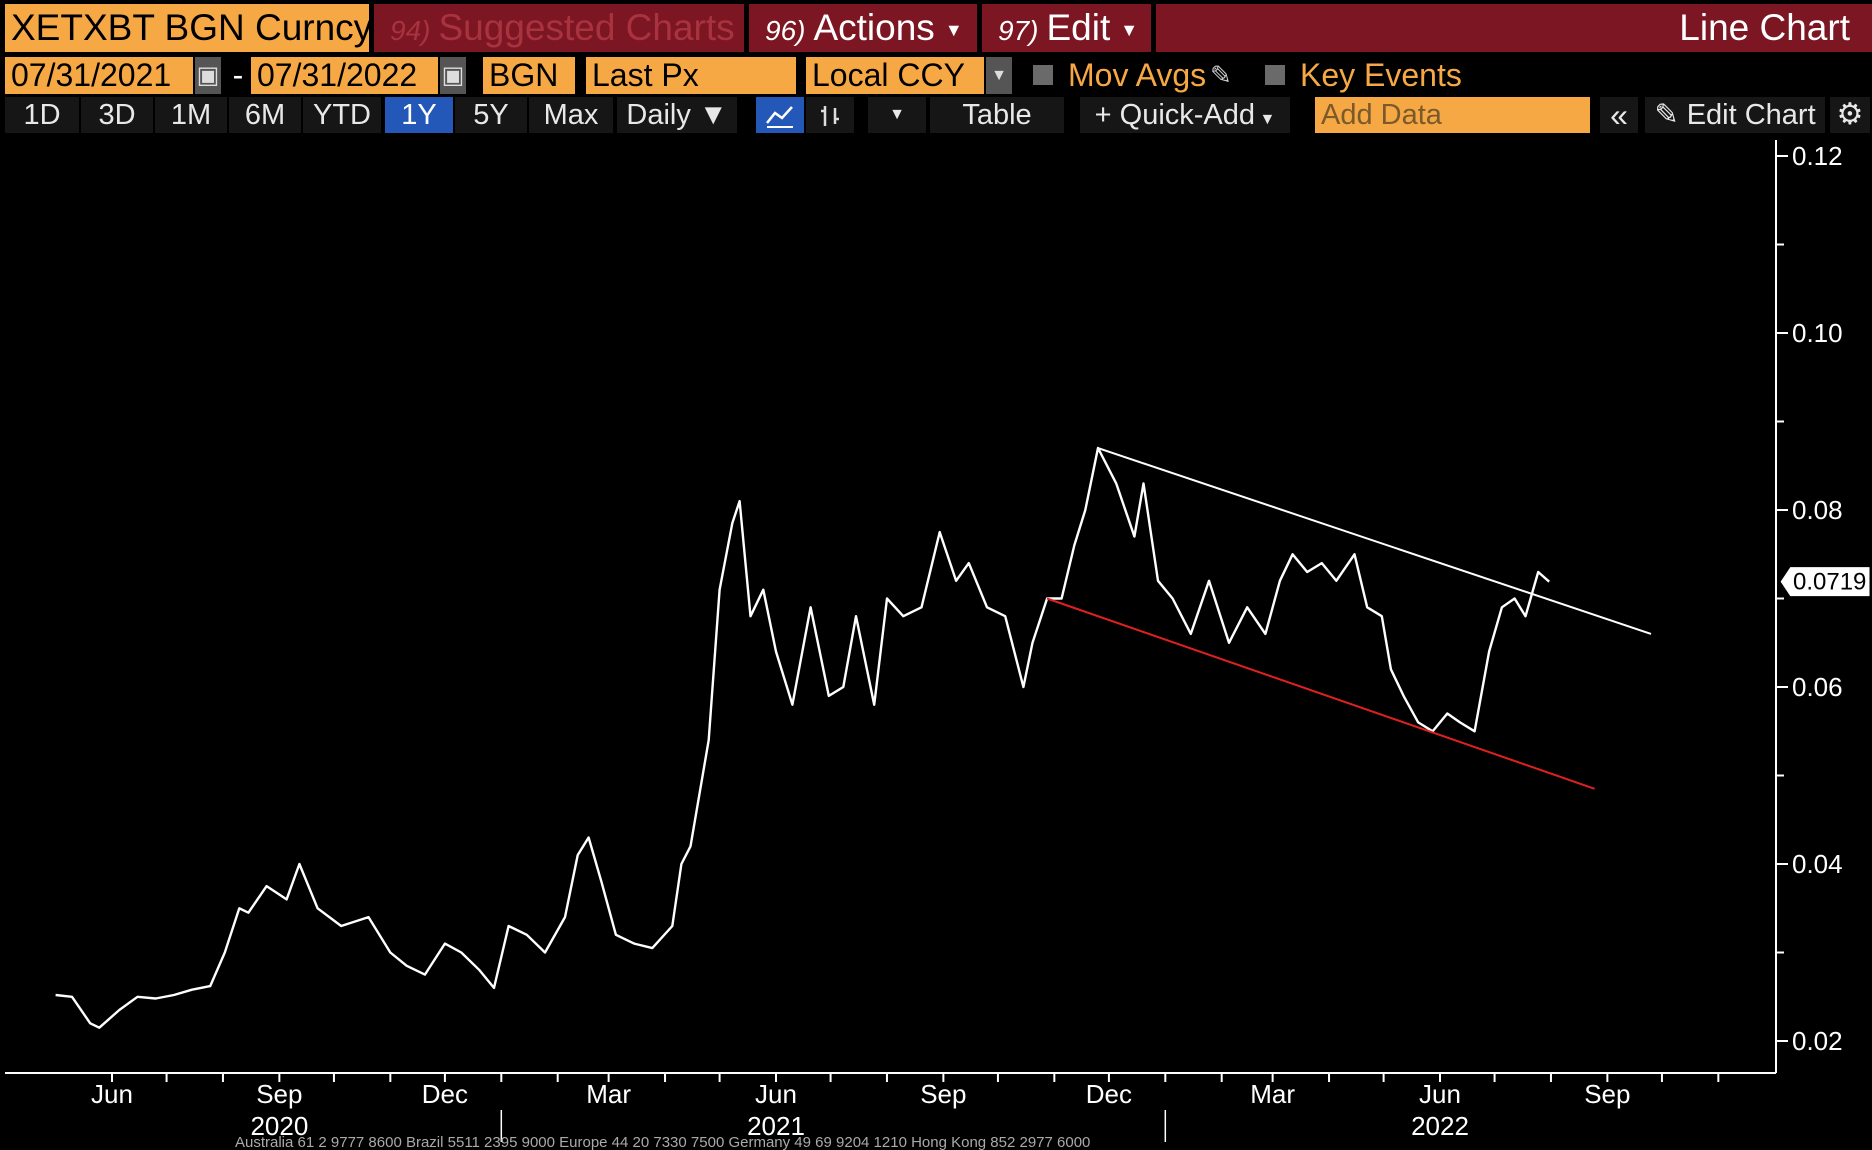 The width and height of the screenshot is (1872, 1150). I want to click on mov-avgs-checkbox, so click(1043, 75).